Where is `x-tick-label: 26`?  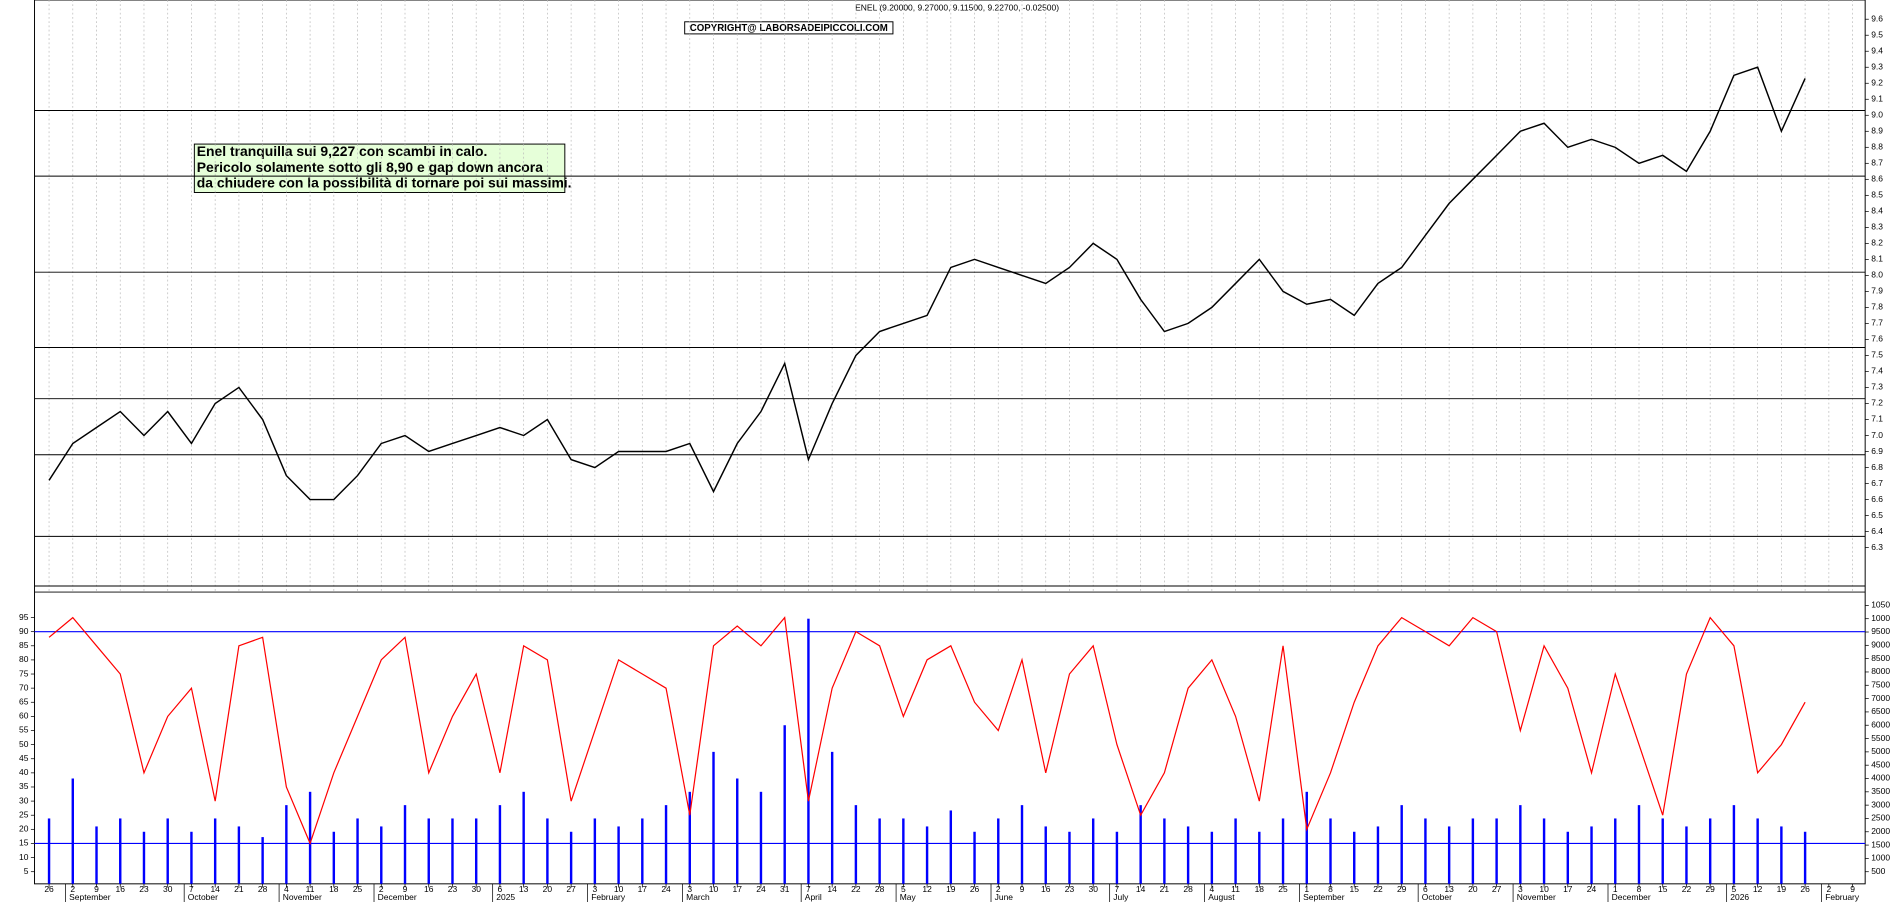
x-tick-label: 26 is located at coordinates (1805, 889).